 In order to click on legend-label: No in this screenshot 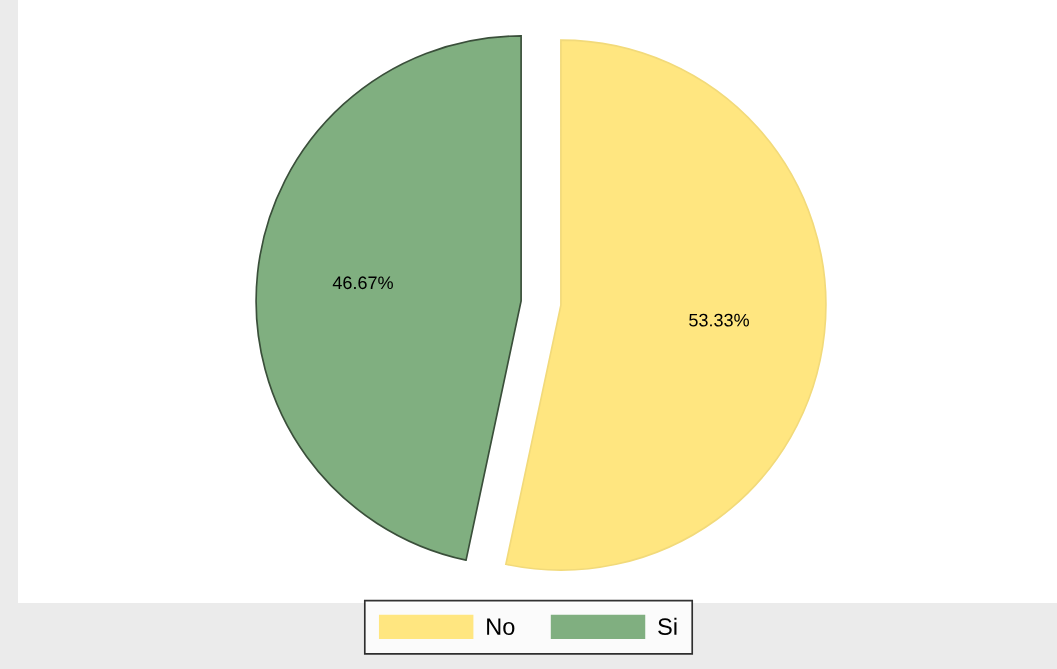, I will do `click(501, 627)`.